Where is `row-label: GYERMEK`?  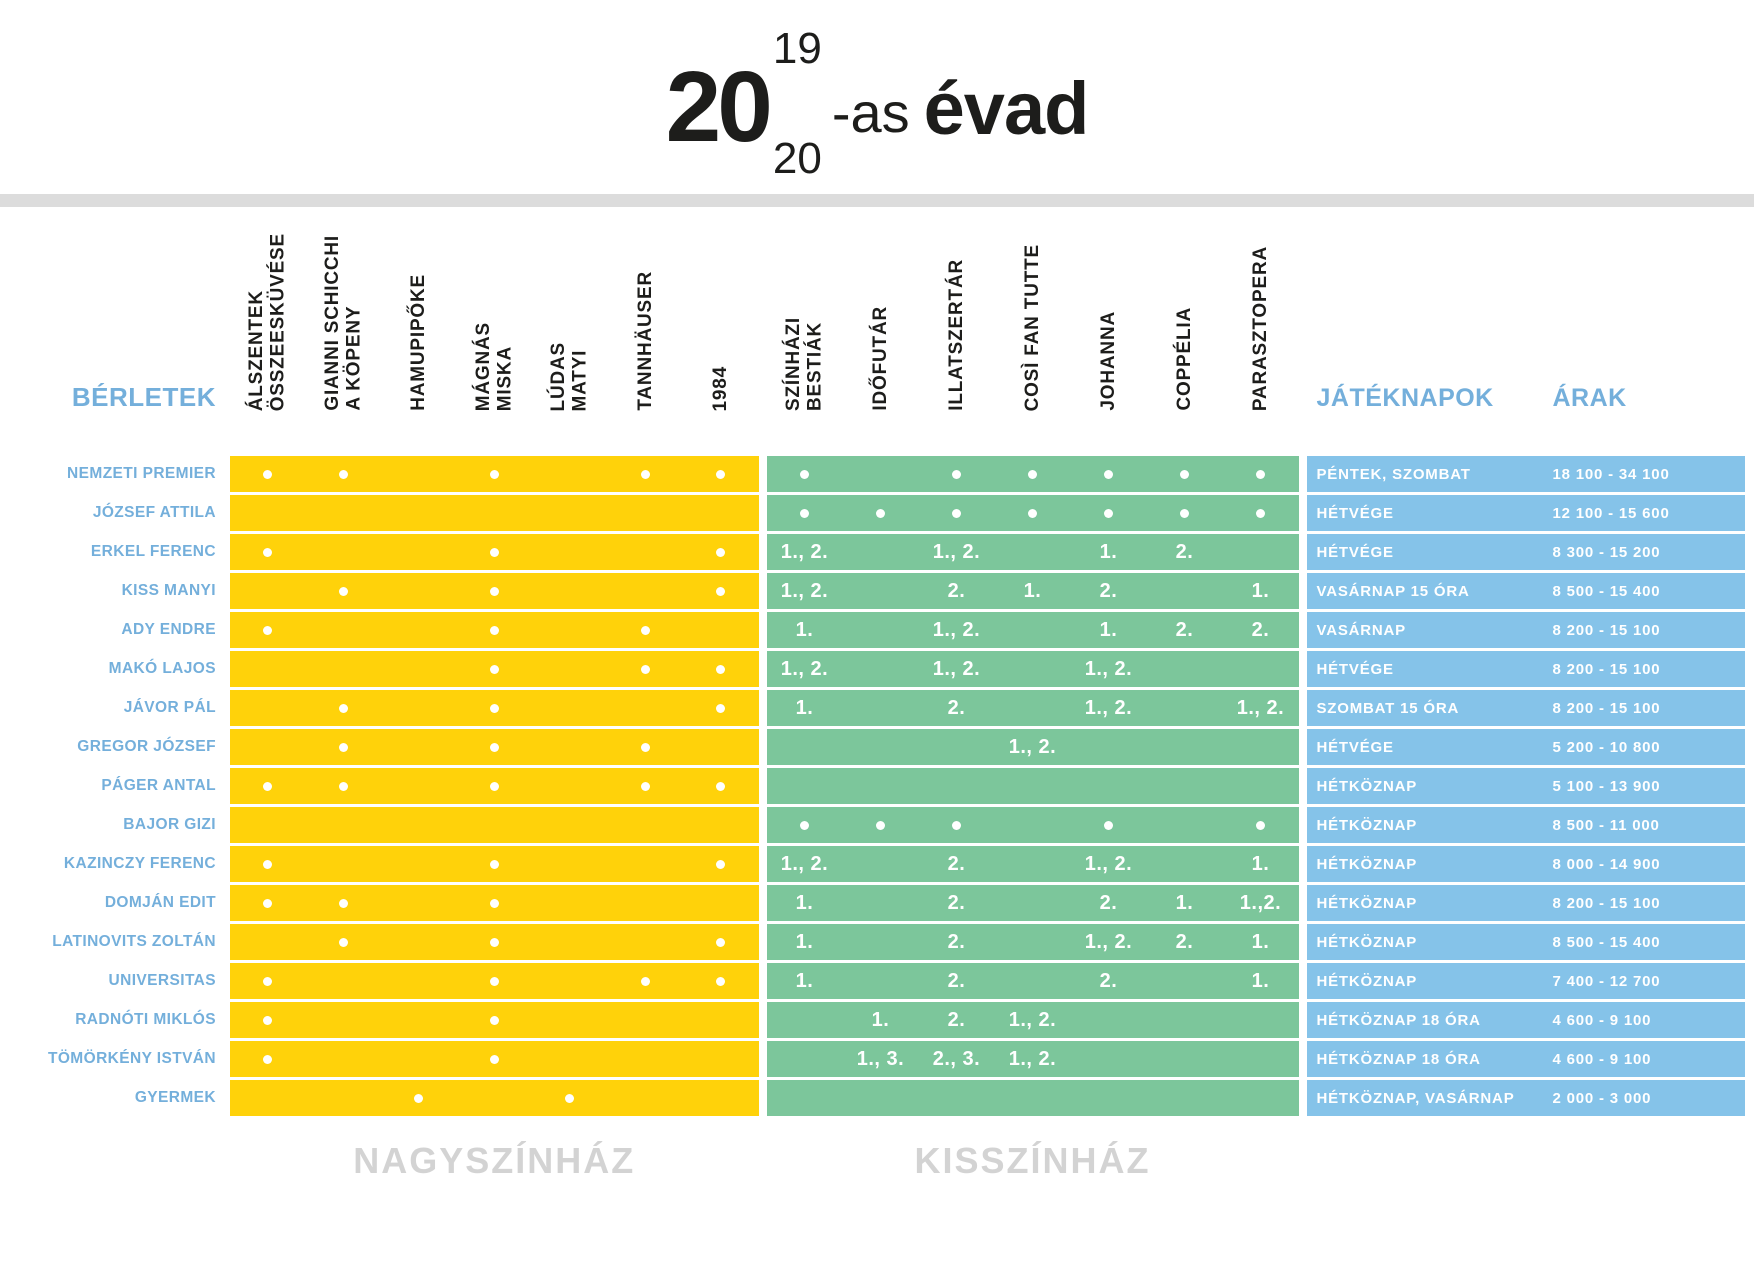
row-label: GYERMEK is located at coordinates (175, 1097).